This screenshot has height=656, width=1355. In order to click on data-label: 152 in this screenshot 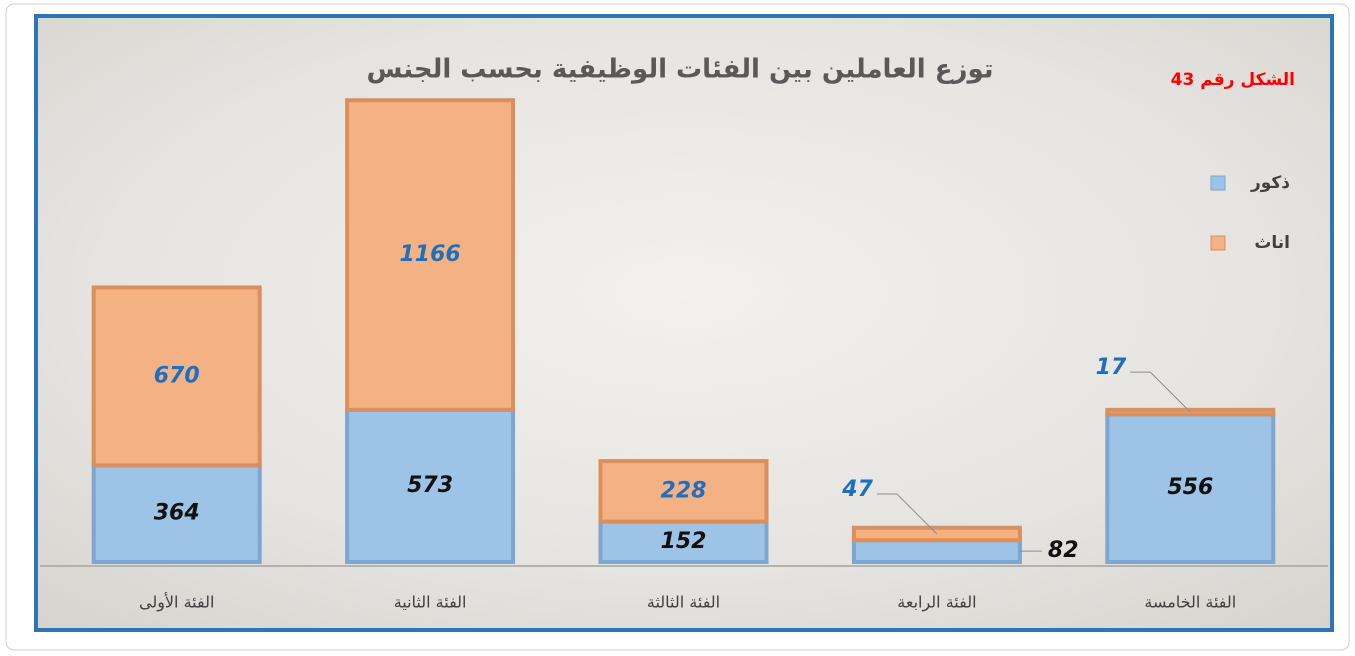, I will do `click(684, 541)`.